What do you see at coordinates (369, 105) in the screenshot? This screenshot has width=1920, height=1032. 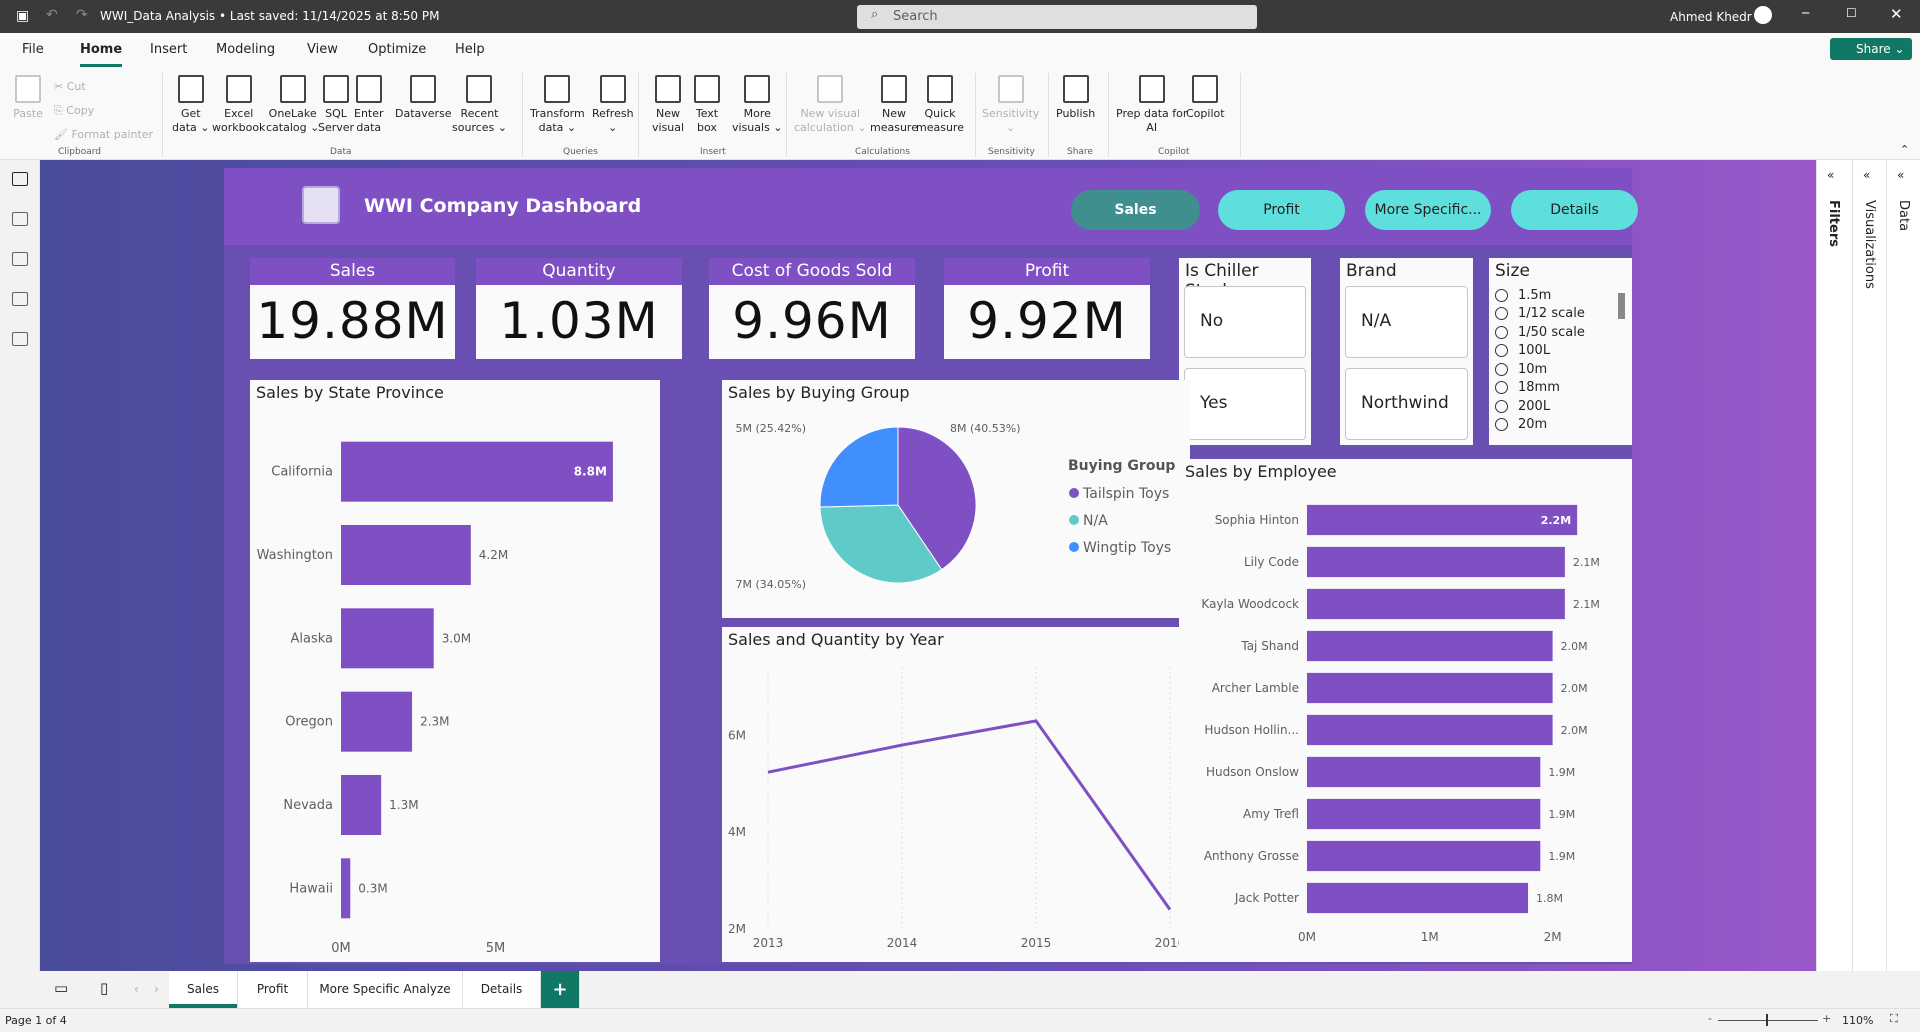 I see `enter-button: Enter data` at bounding box center [369, 105].